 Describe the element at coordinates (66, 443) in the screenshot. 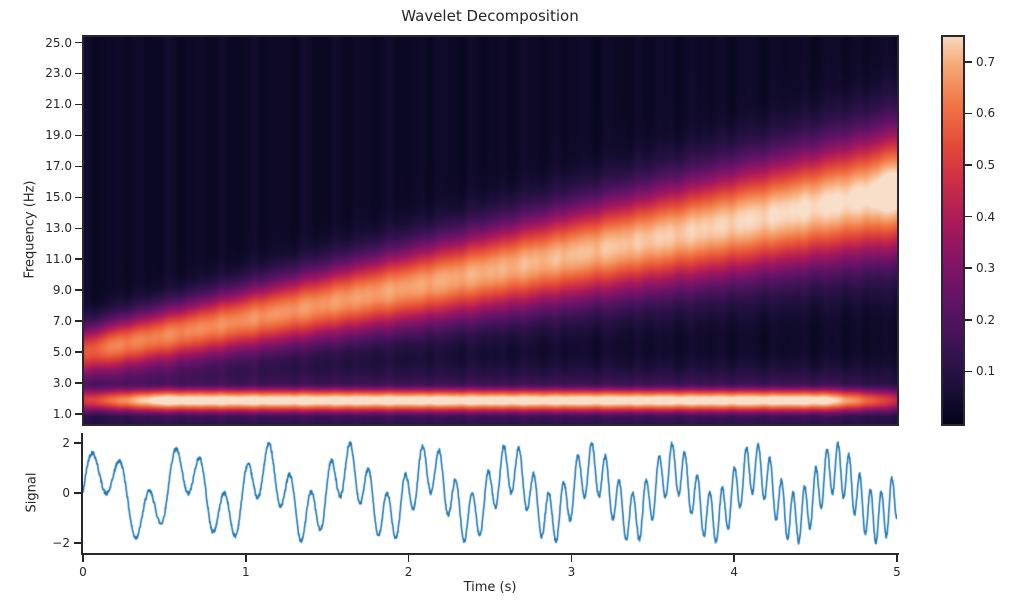

I see `signal-tick-label: 2` at that location.